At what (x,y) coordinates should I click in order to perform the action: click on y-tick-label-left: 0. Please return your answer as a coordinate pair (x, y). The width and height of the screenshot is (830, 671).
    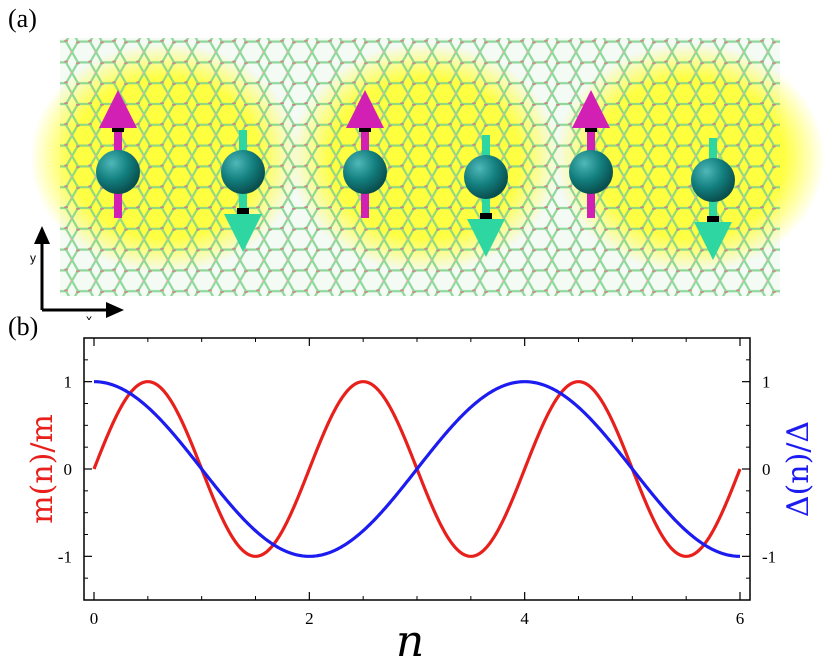
    Looking at the image, I should click on (68, 469).